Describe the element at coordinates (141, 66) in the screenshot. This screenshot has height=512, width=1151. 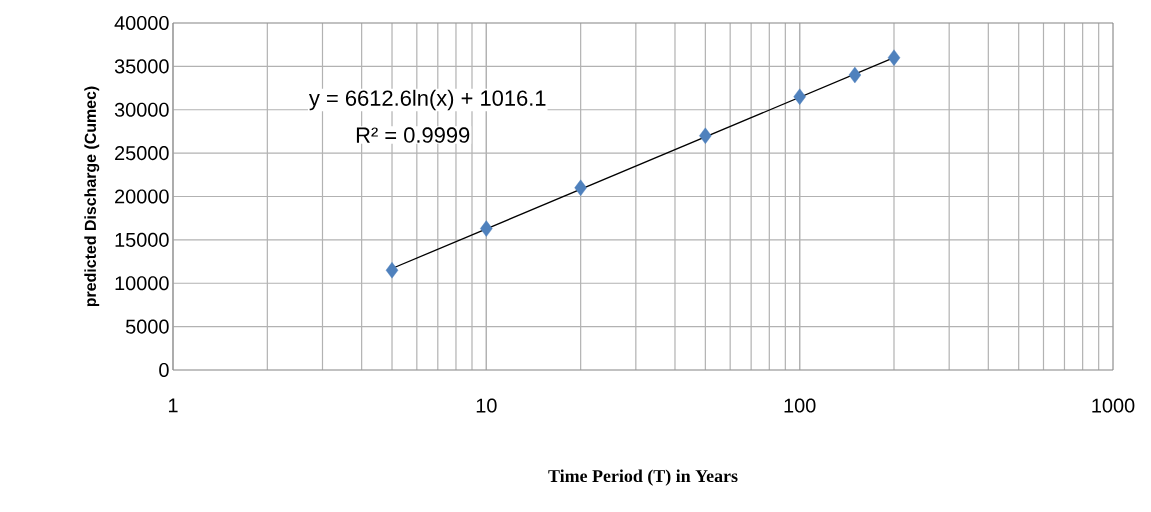
I see `y-tick-label: 35000` at that location.